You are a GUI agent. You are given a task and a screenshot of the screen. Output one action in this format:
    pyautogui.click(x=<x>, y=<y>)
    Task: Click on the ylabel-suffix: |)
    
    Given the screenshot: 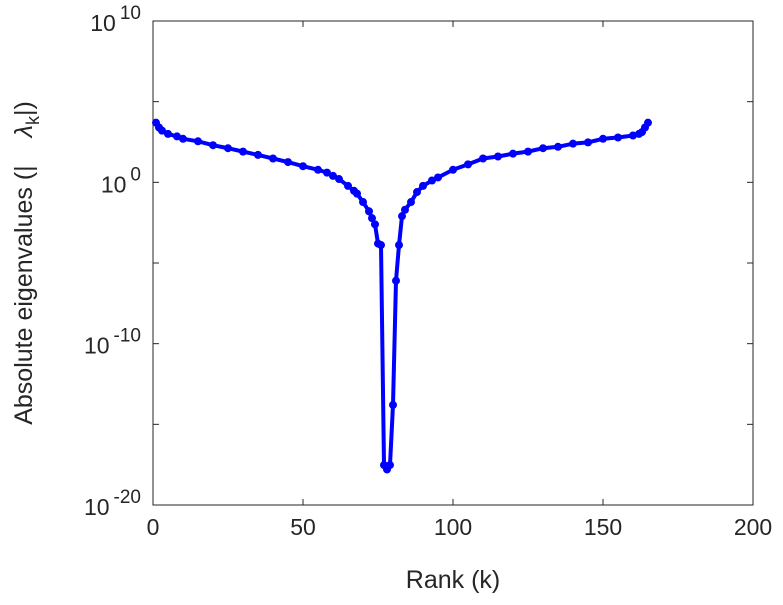 What is the action you would take?
    pyautogui.click(x=24, y=108)
    